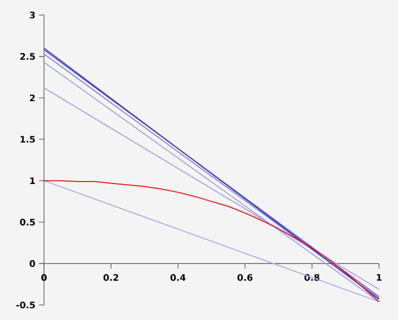 This screenshot has height=320, width=398. What do you see at coordinates (244, 277) in the screenshot?
I see `x-tick-label: 0.6` at bounding box center [244, 277].